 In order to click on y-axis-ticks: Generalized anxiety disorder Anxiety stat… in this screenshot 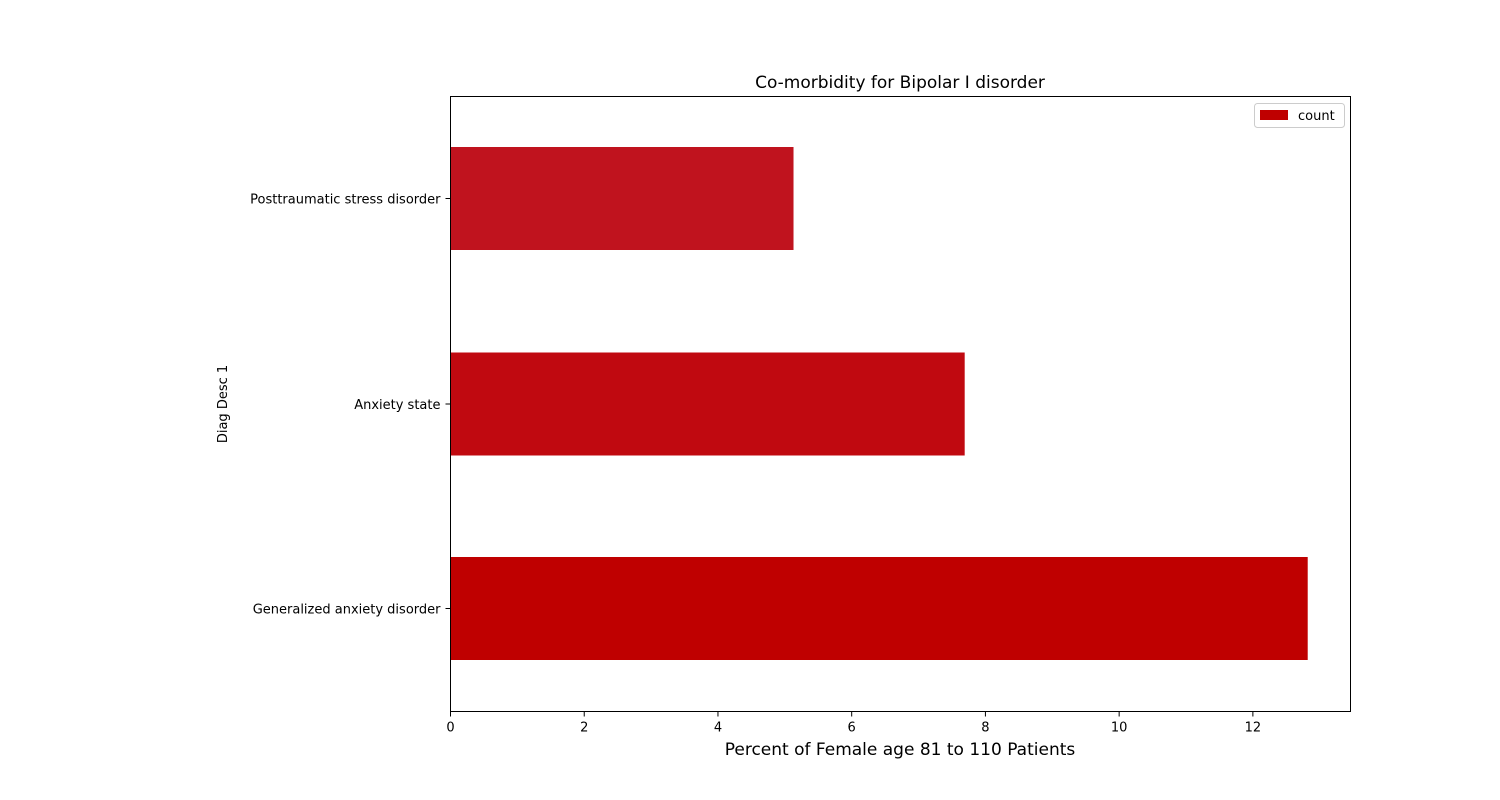, I will do `click(350, 405)`.